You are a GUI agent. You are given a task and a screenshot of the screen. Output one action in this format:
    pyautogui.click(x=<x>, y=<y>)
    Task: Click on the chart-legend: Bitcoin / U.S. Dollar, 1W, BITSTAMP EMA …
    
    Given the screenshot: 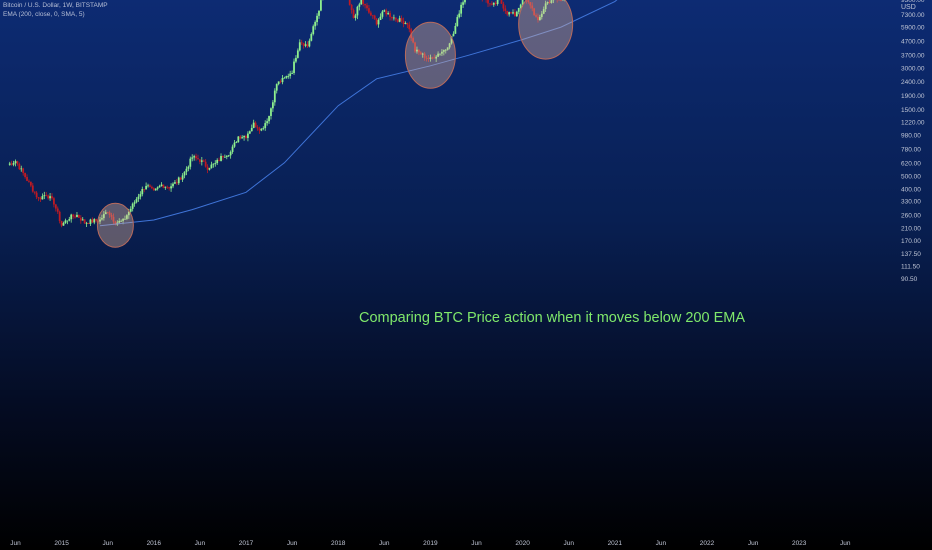 What is the action you would take?
    pyautogui.click(x=55, y=10)
    